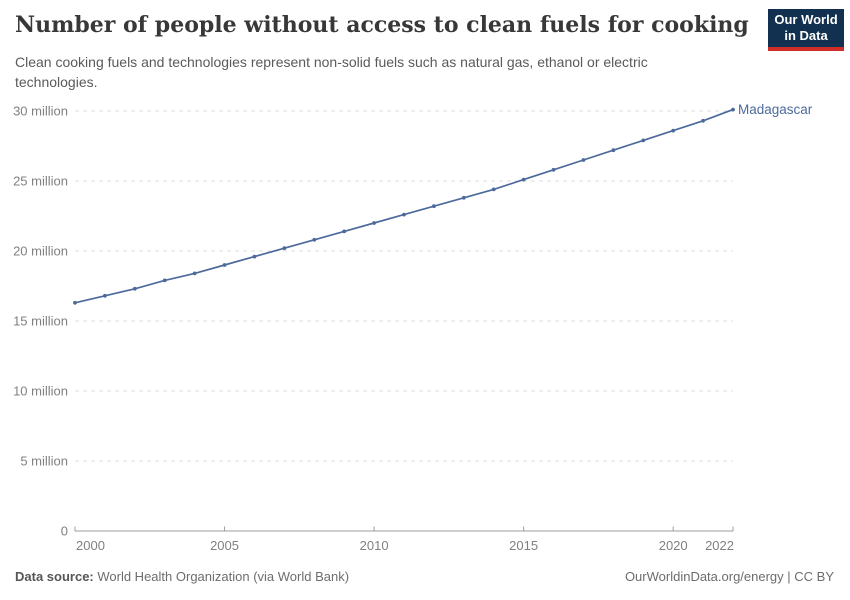 The image size is (850, 600). I want to click on x-tick-label: 2000, so click(90, 545).